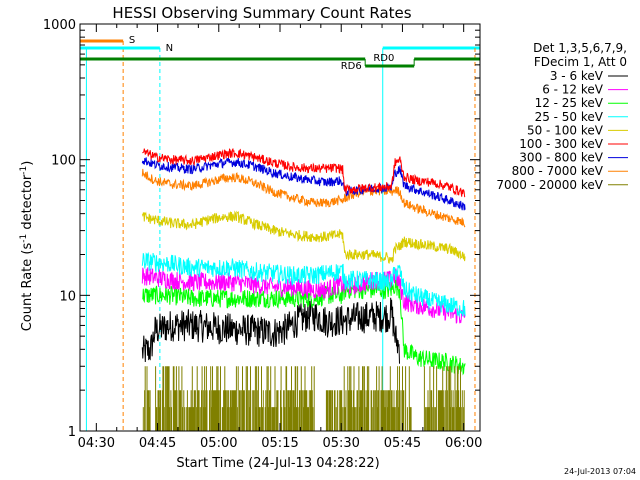 The image size is (640, 480). Describe the element at coordinates (580, 48) in the screenshot. I see `legend-header-1: Det 1,3,5,6,7,9,` at that location.